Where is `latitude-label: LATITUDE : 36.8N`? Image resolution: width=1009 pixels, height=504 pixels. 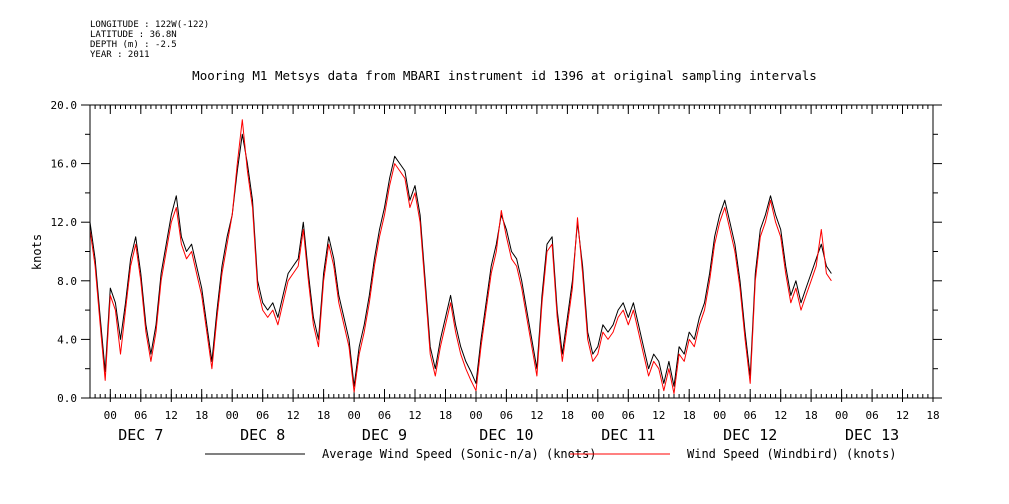 latitude-label: LATITUDE : 36.8N is located at coordinates (133, 35).